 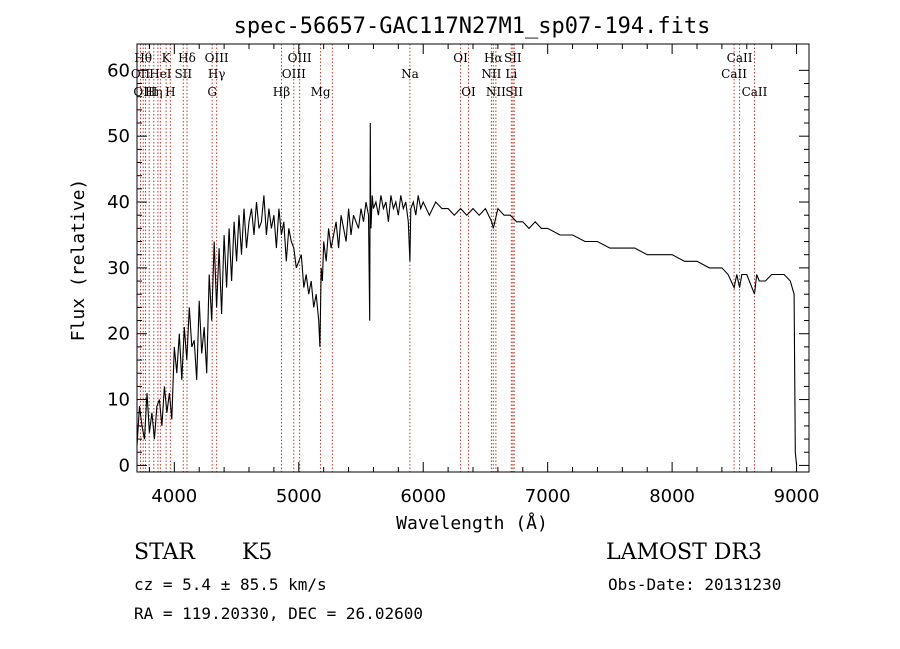 What do you see at coordinates (684, 552) in the screenshot?
I see `survey-name: LAMOST DR3` at bounding box center [684, 552].